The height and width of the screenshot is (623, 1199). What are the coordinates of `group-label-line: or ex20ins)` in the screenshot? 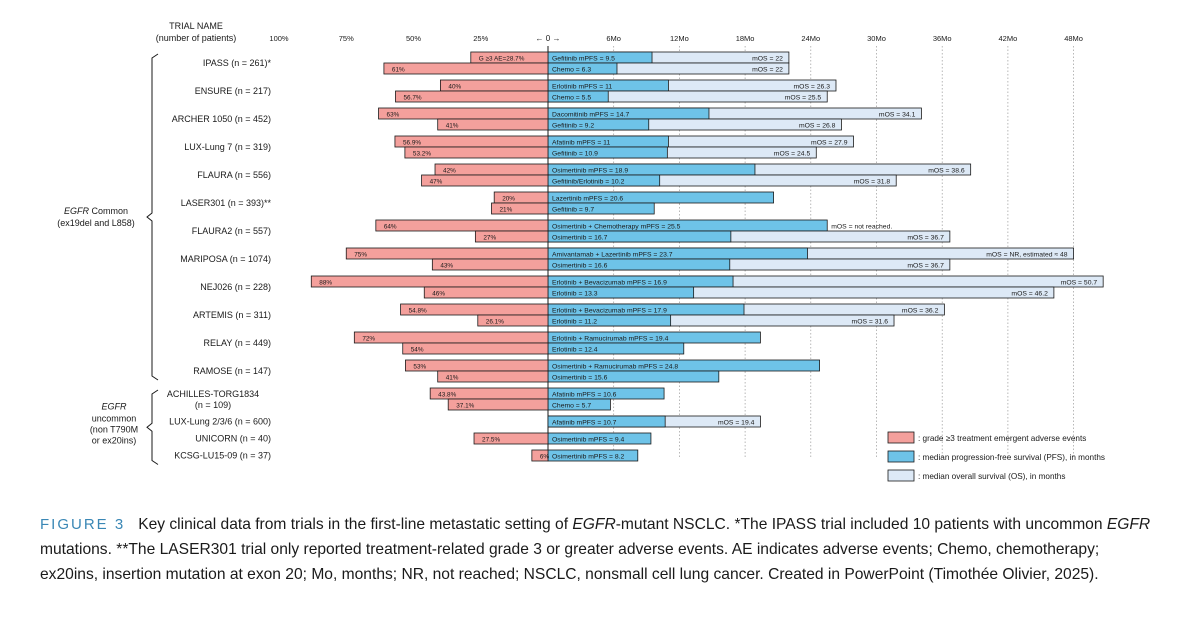 It's located at (114, 440).